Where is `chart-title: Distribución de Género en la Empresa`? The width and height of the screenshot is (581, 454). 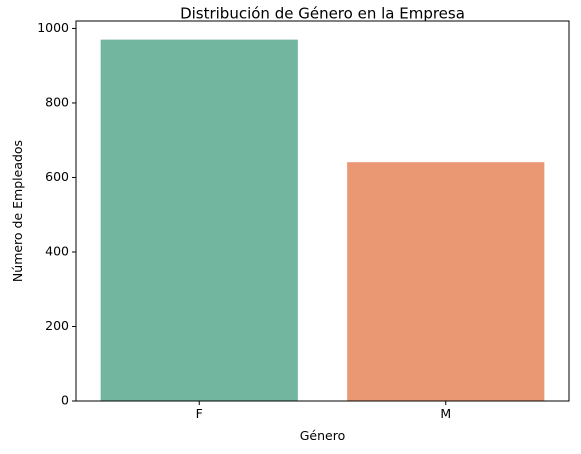
chart-title: Distribución de Género en la Empresa is located at coordinates (322, 14).